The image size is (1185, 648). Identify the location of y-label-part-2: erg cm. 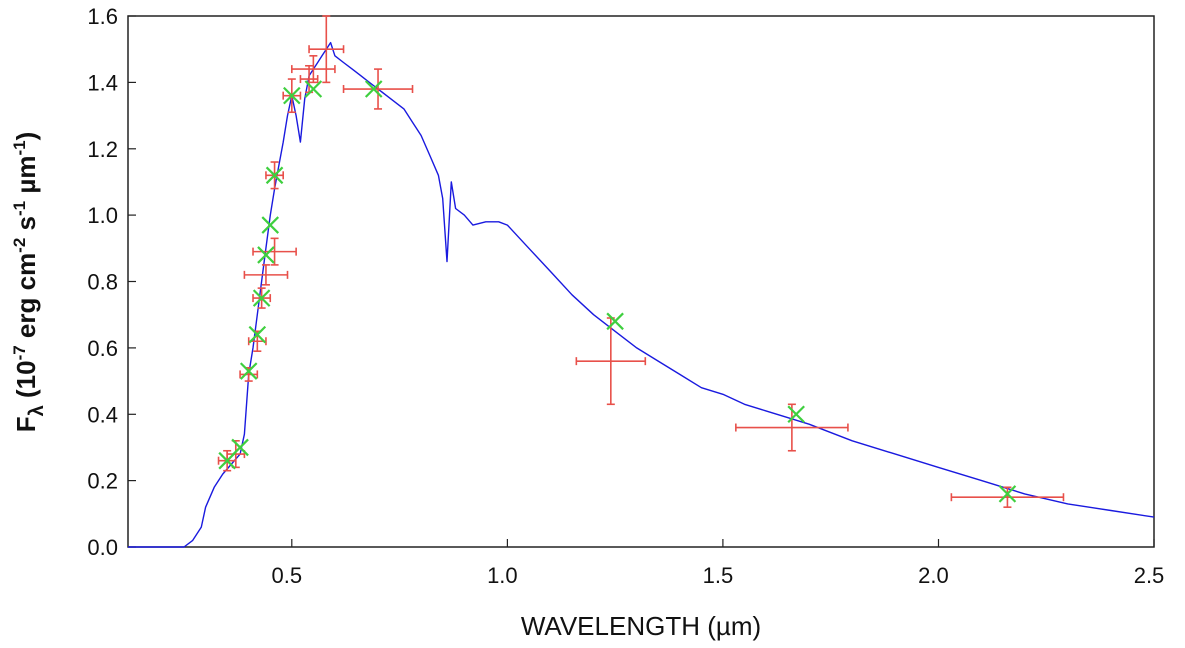
(26, 299).